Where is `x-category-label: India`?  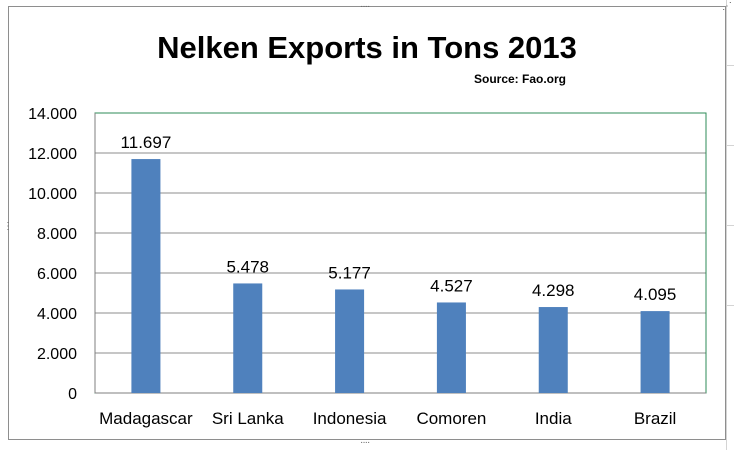
x-category-label: India is located at coordinates (553, 418).